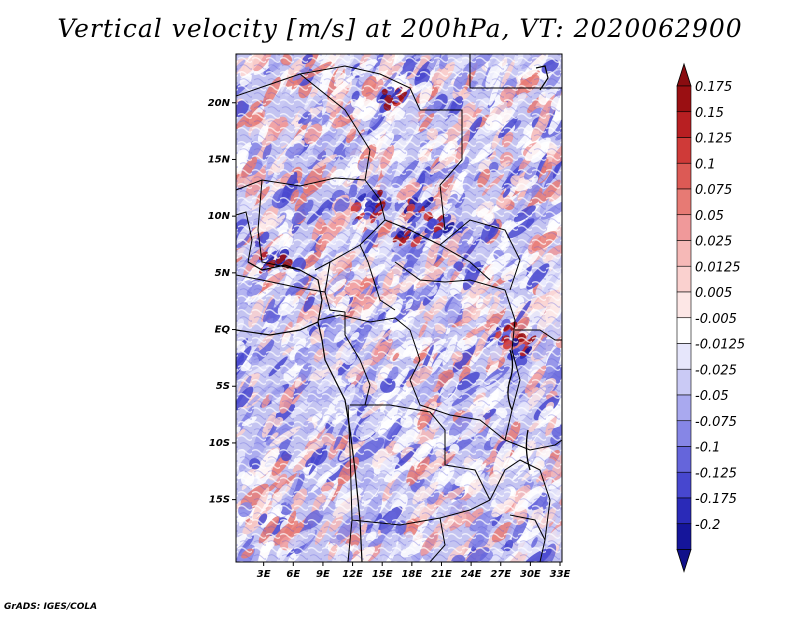  I want to click on lon-tick-label: 15E, so click(382, 574).